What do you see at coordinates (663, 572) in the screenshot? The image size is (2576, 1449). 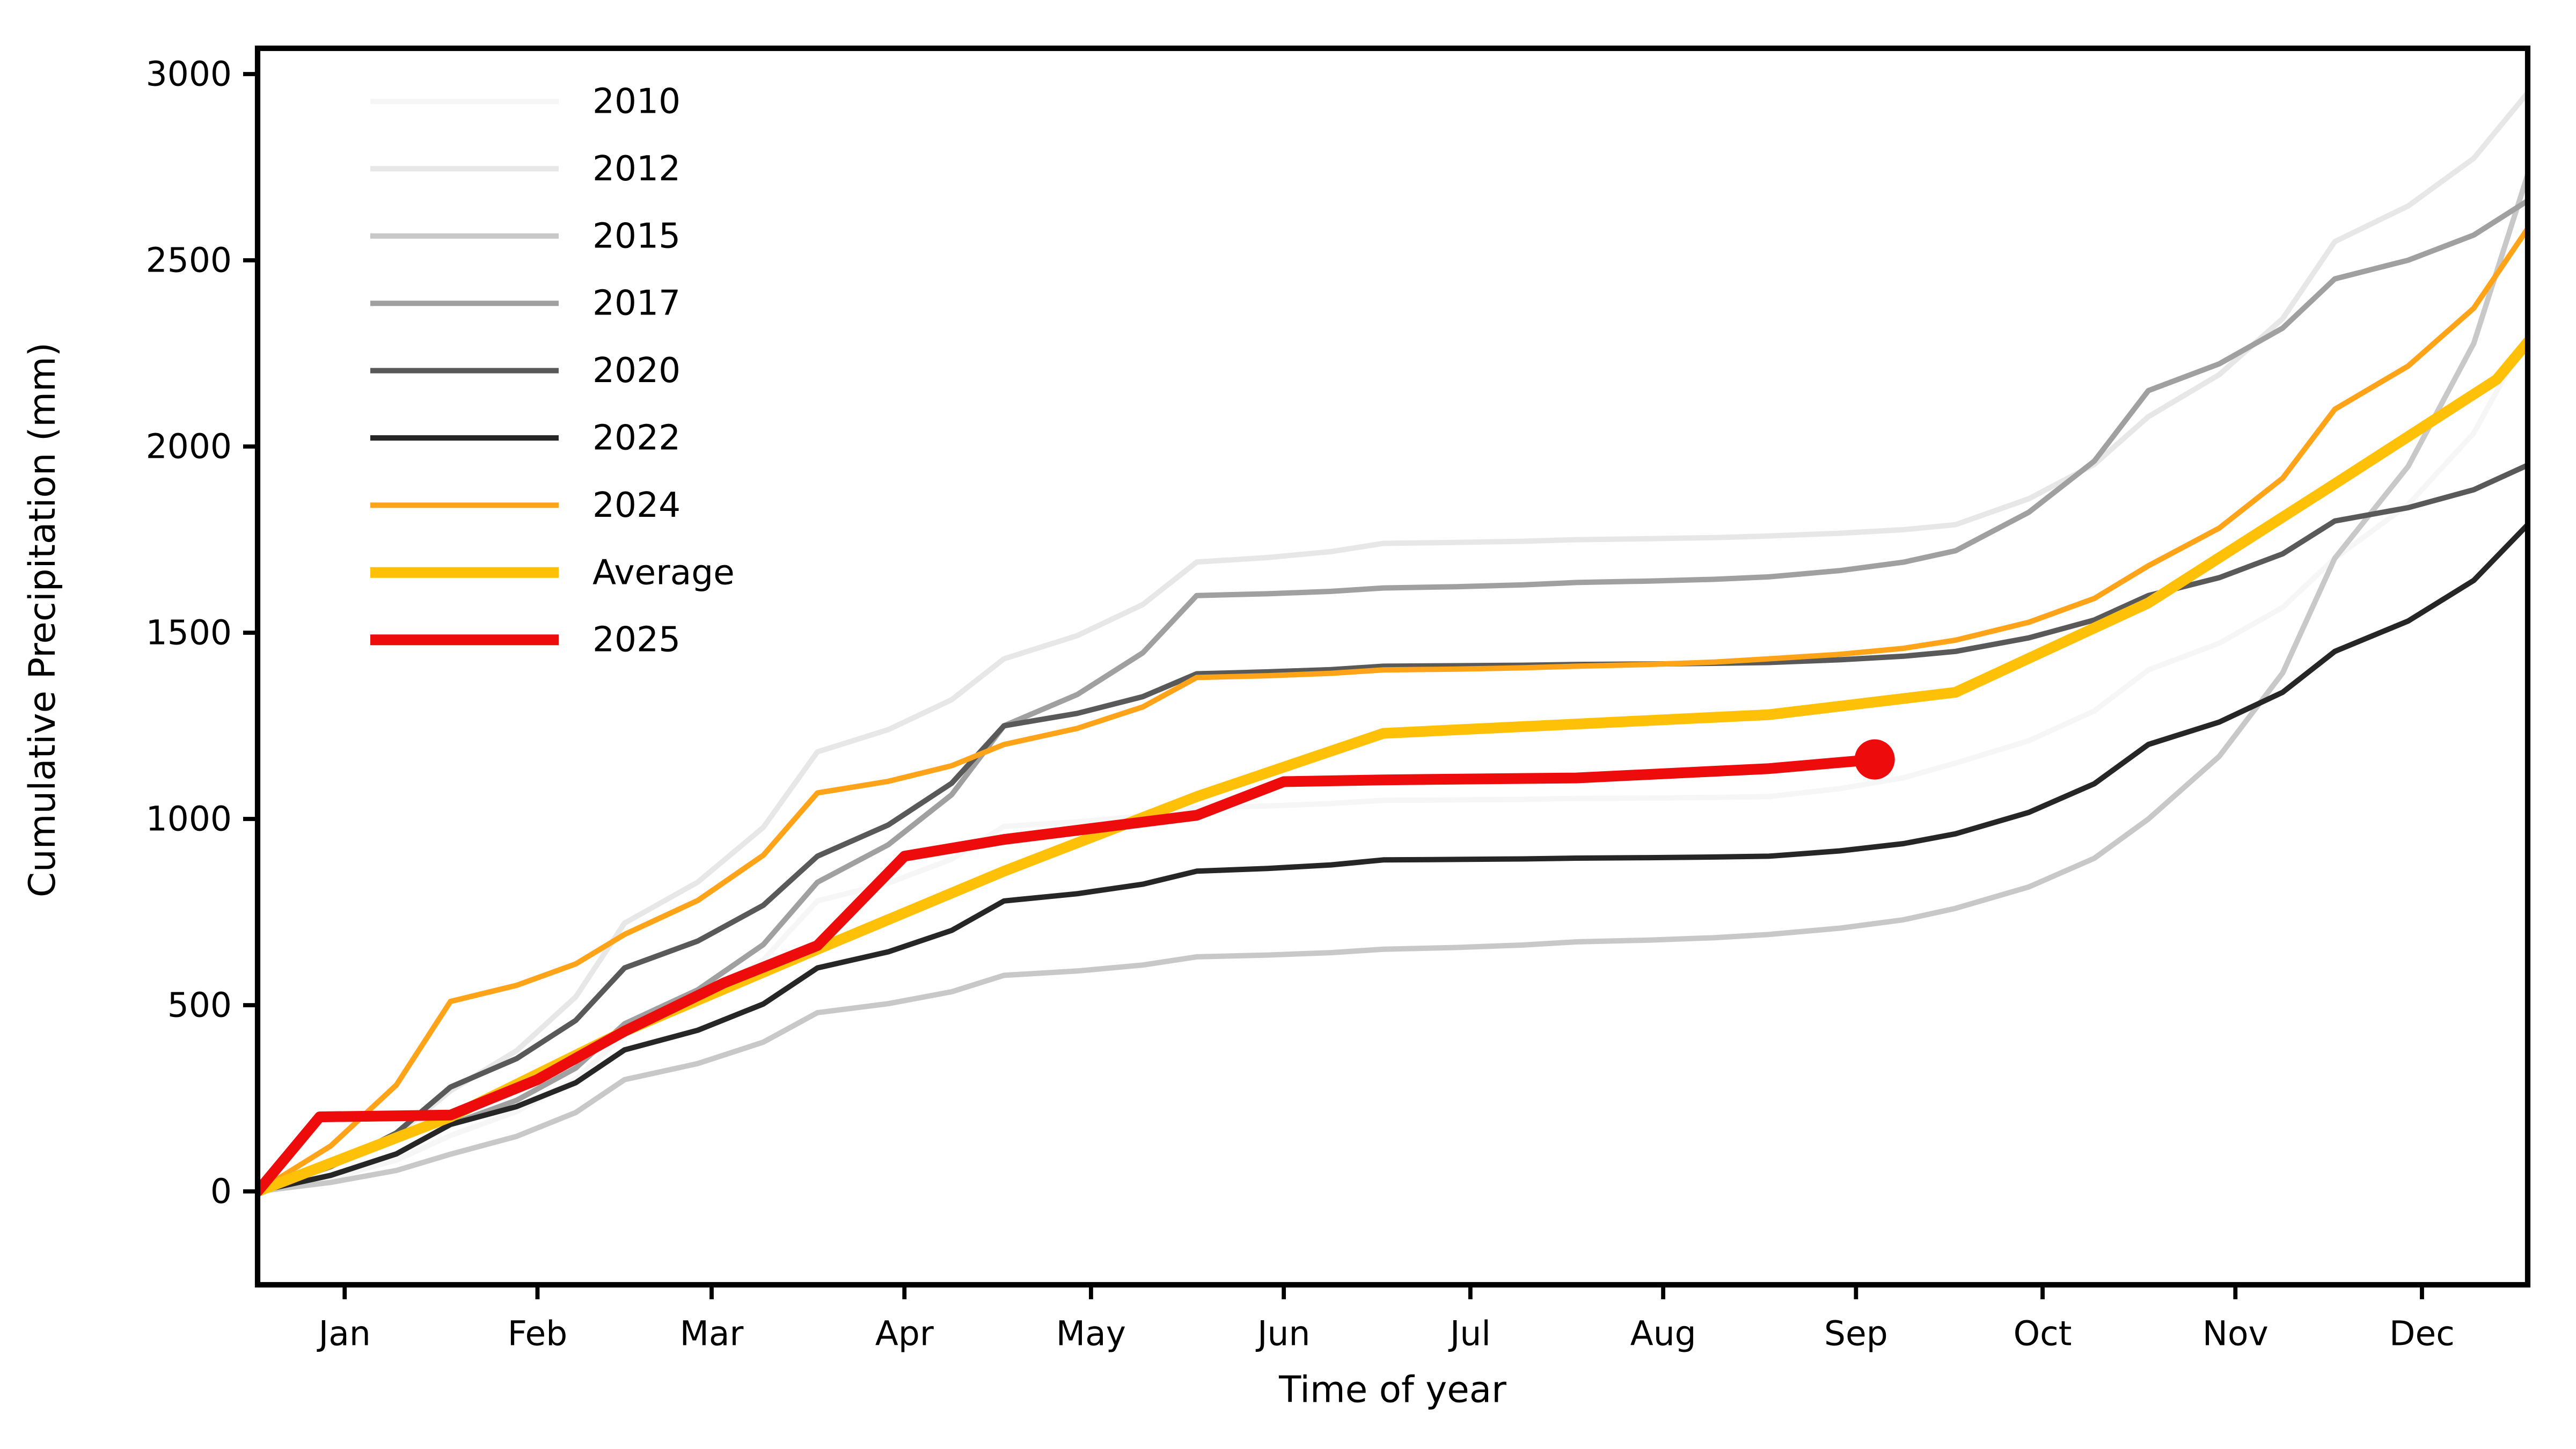 I see `legend-label-average: Average` at bounding box center [663, 572].